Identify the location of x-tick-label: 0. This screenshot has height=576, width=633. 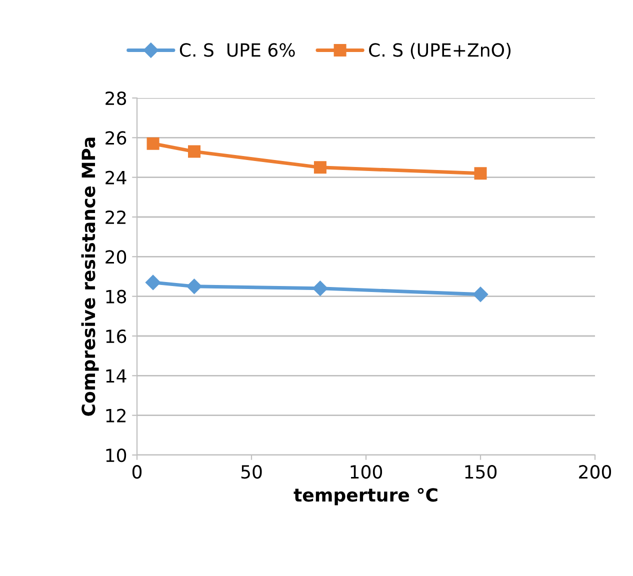
(137, 472).